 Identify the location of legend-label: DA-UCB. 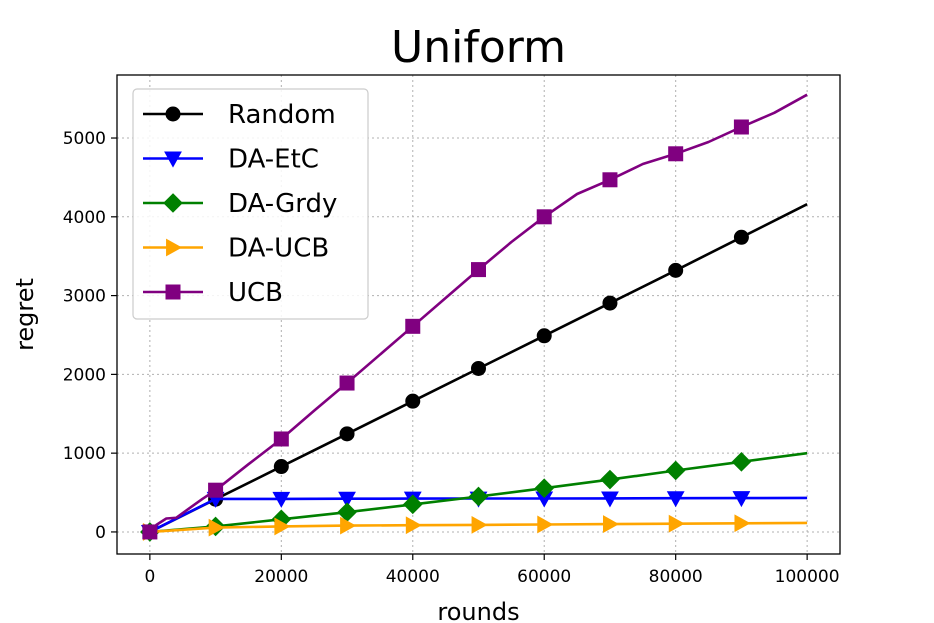
(278, 249).